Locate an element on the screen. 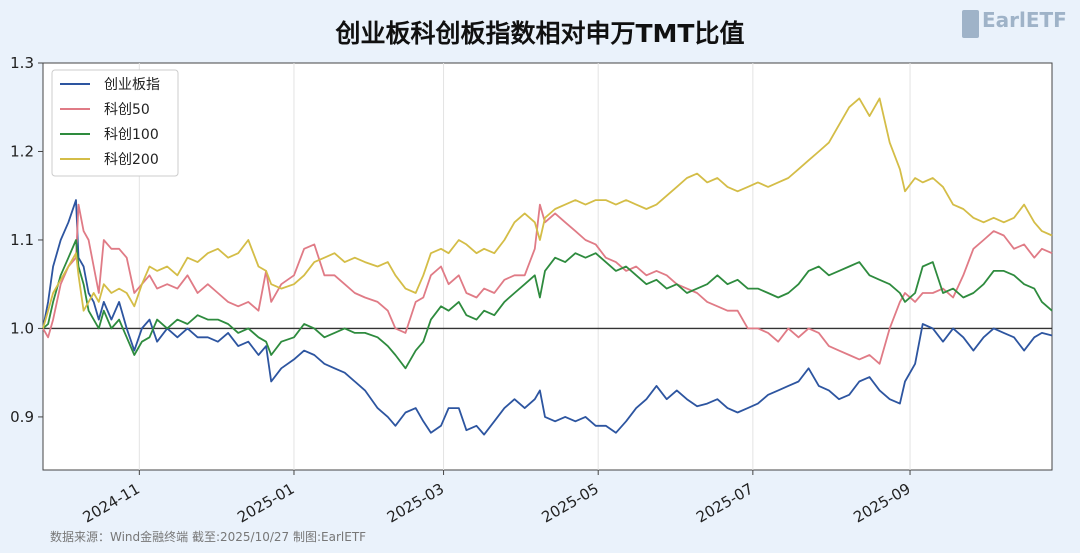 The image size is (1080, 553). x-tick-label: 2025-07 is located at coordinates (724, 503).